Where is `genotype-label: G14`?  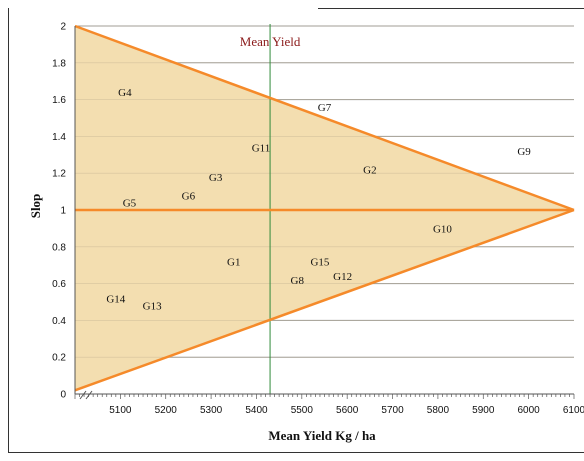 genotype-label: G14 is located at coordinates (115, 299).